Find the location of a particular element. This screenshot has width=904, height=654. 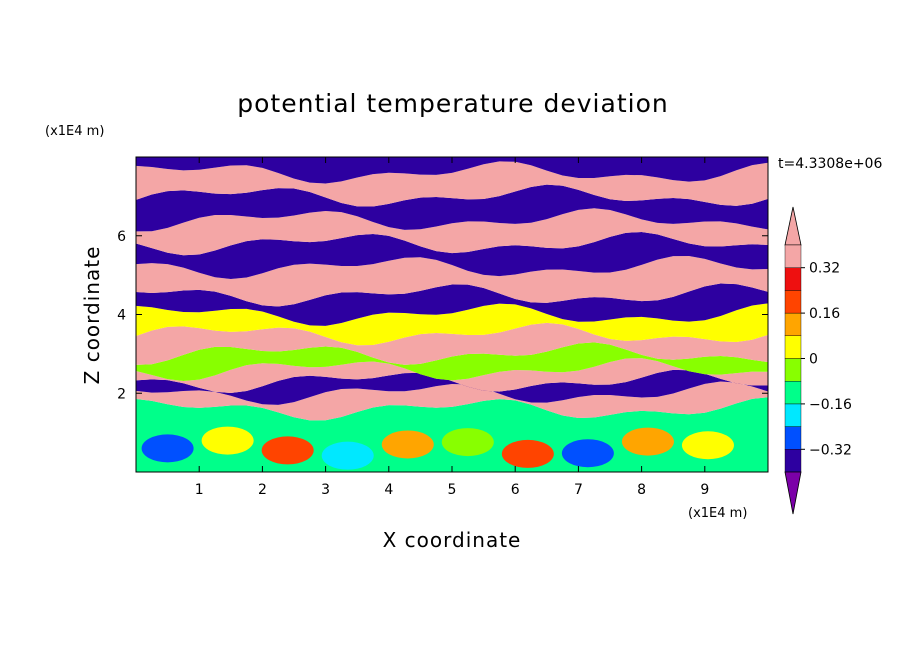

chart-title: potential temperature deviation is located at coordinates (452, 103).